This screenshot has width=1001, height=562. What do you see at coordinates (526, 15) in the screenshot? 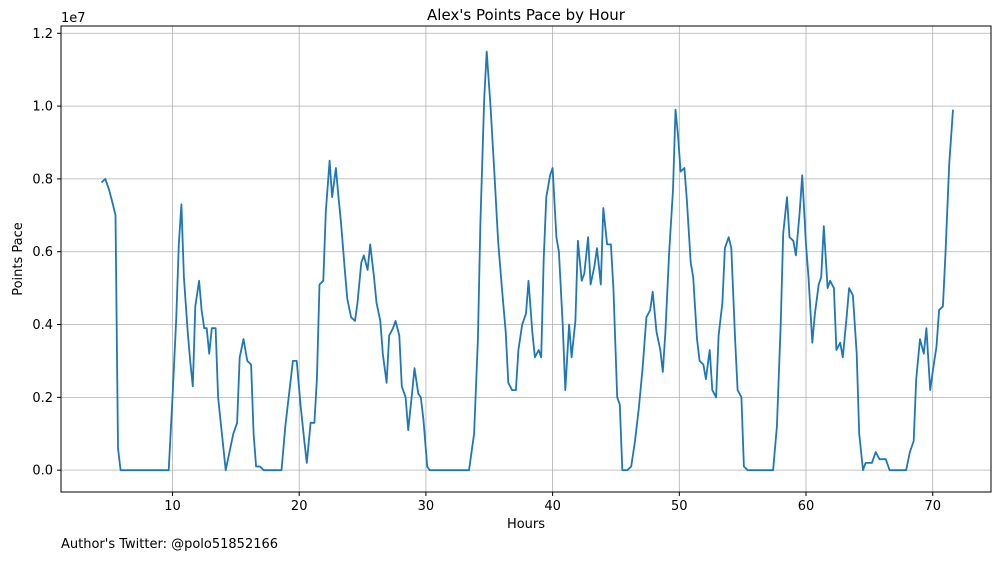
I see `chart-title: Alex's Points Pace by Hour` at bounding box center [526, 15].